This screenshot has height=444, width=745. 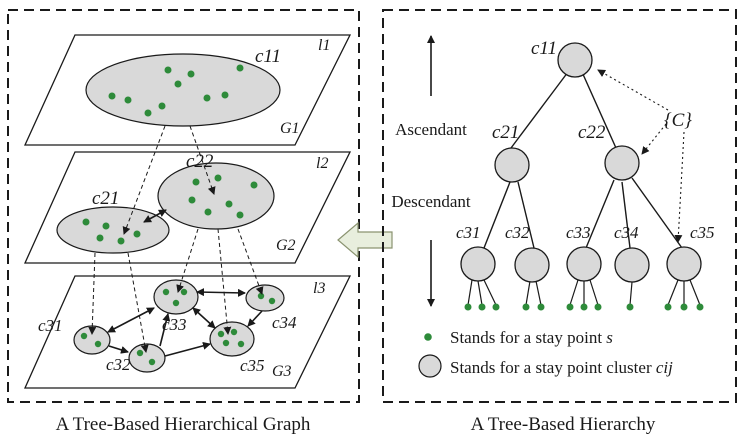 I want to click on layer-3-edges, so click(x=185, y=322).